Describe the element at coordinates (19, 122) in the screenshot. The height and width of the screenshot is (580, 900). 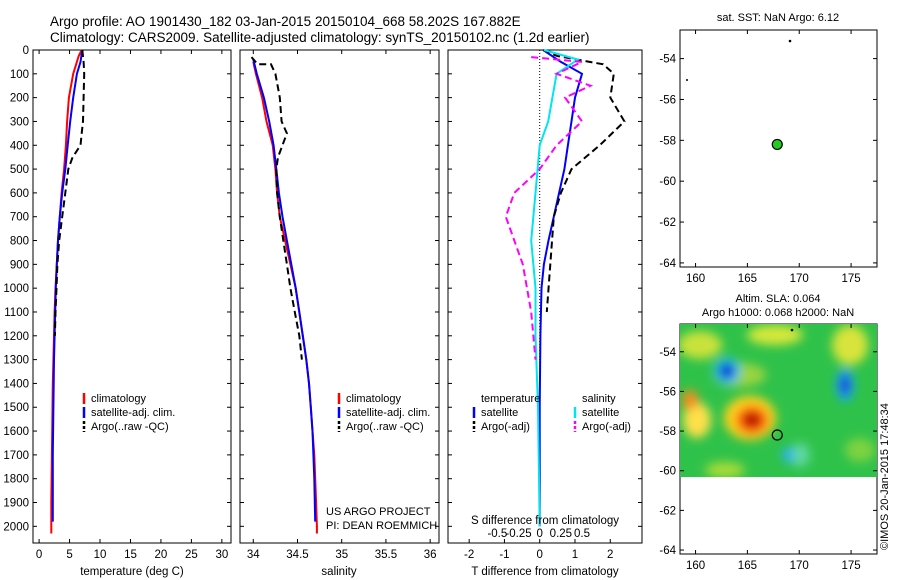
I see `depth-tick-label: 300` at that location.